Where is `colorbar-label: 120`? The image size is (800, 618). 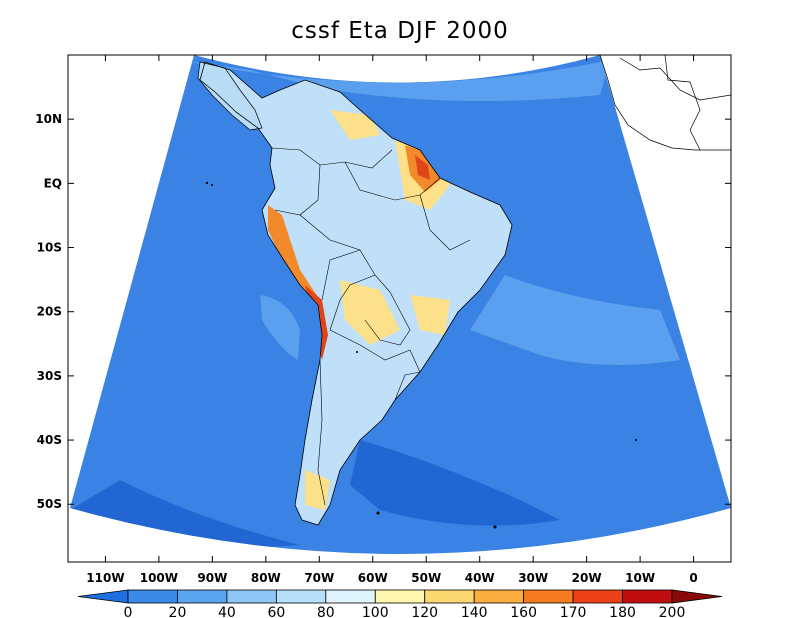
colorbar-label: 120 is located at coordinates (424, 611).